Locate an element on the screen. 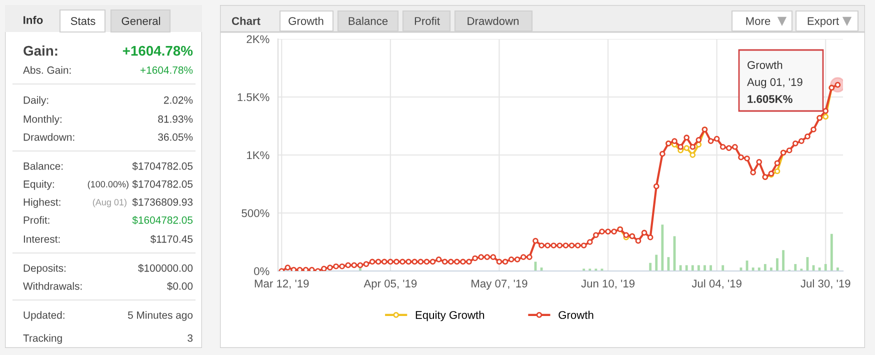 This screenshot has height=355, width=875. annotation: Growth Aug 01, '19 1.605K% is located at coordinates (774, 81).